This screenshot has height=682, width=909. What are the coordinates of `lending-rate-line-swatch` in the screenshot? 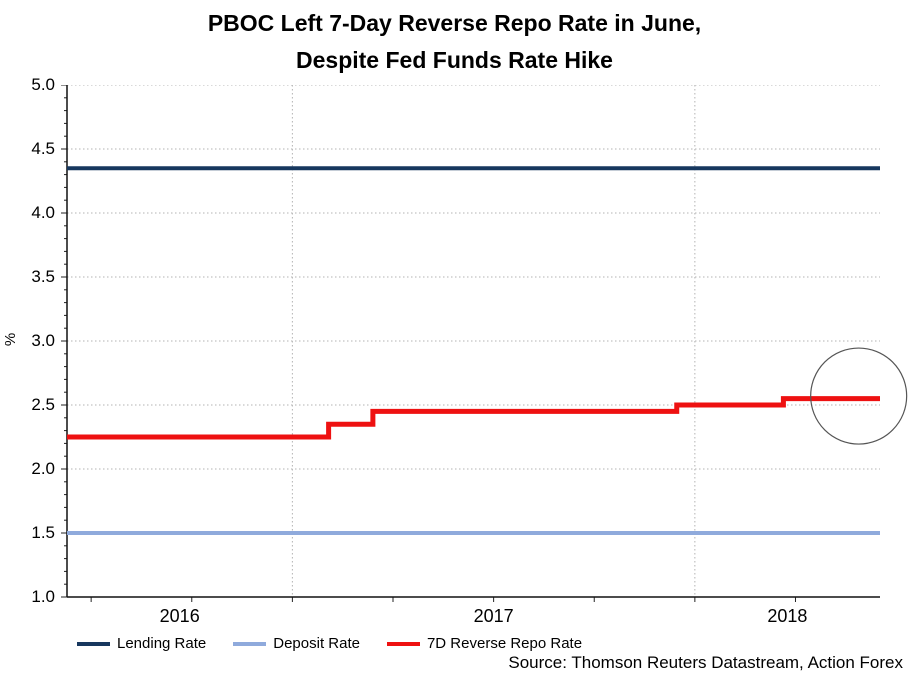 It's located at (93, 643).